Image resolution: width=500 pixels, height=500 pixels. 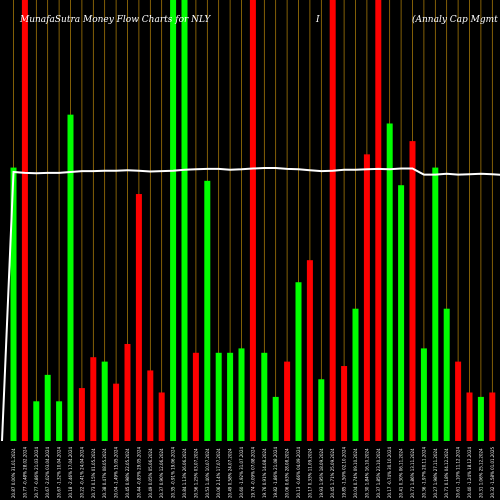 I want to click on x-tick-label: 20.60 -1.92% 31.07.2024, so click(x=241, y=472).